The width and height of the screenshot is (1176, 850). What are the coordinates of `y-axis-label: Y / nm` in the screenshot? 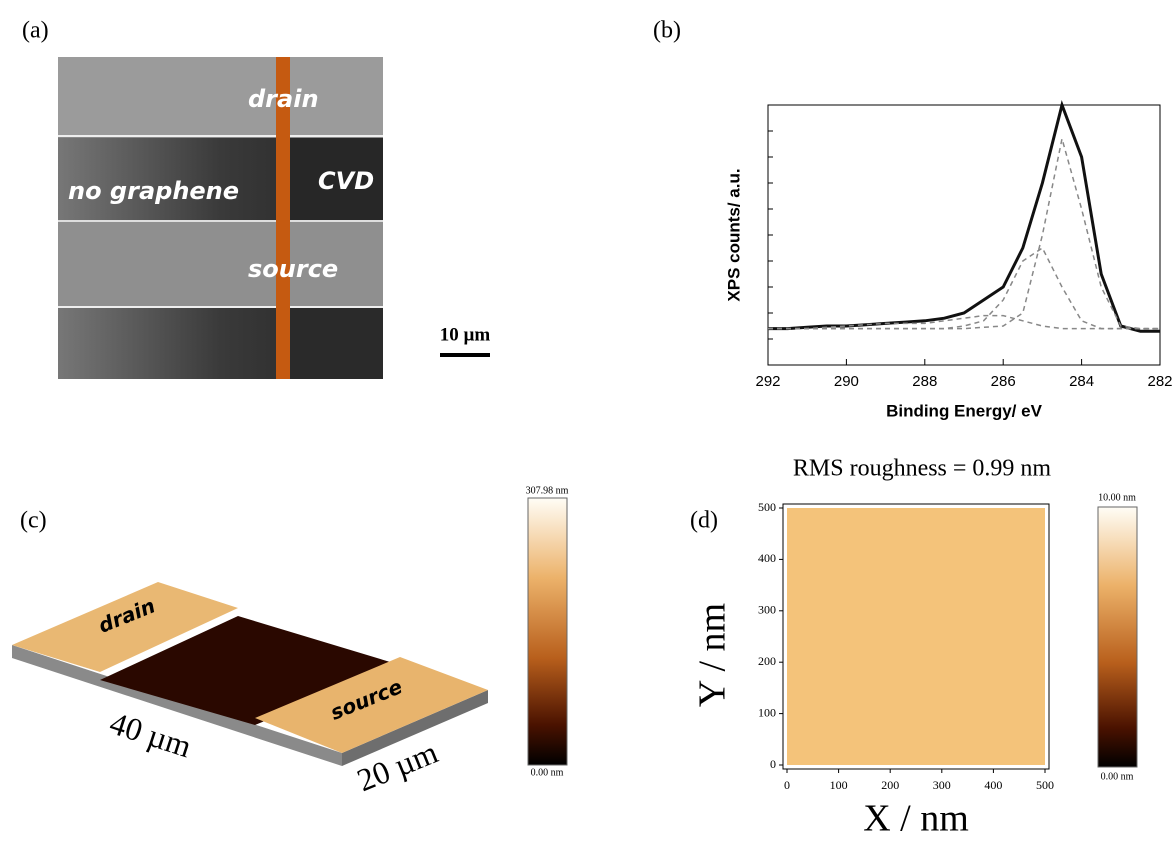 It's located at (713, 655).